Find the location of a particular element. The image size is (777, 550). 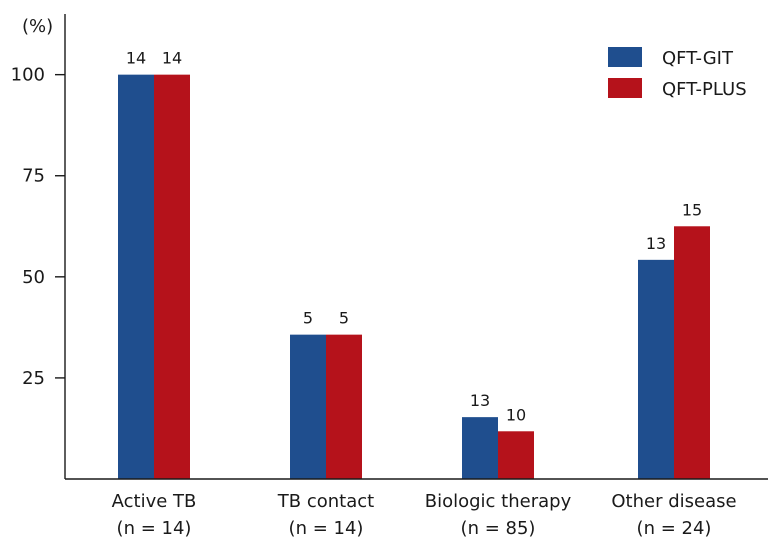

x-category-label: Biologic therapy is located at coordinates (498, 501).